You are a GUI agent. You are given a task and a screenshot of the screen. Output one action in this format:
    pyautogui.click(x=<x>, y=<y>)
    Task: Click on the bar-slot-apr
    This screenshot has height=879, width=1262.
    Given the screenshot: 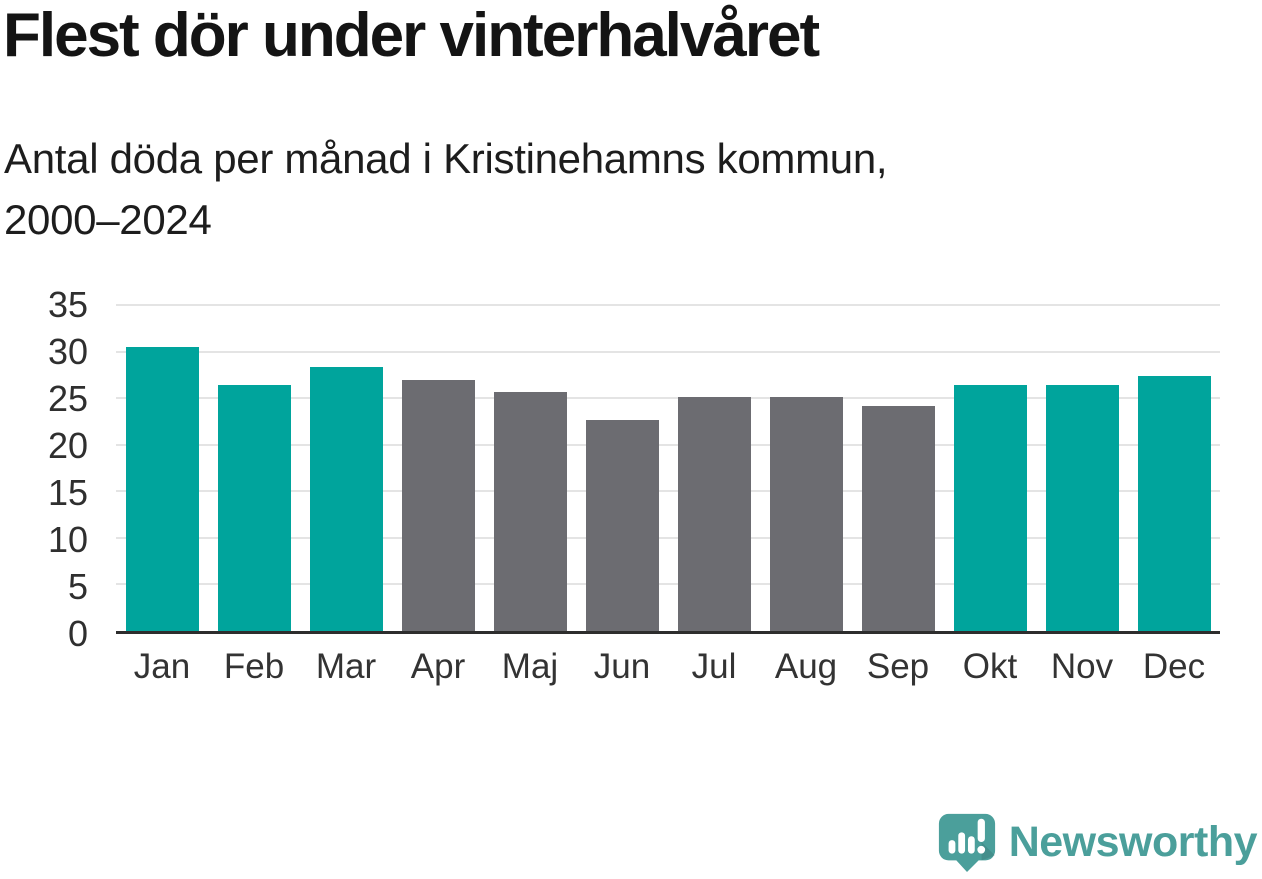 What is the action you would take?
    pyautogui.click(x=438, y=468)
    